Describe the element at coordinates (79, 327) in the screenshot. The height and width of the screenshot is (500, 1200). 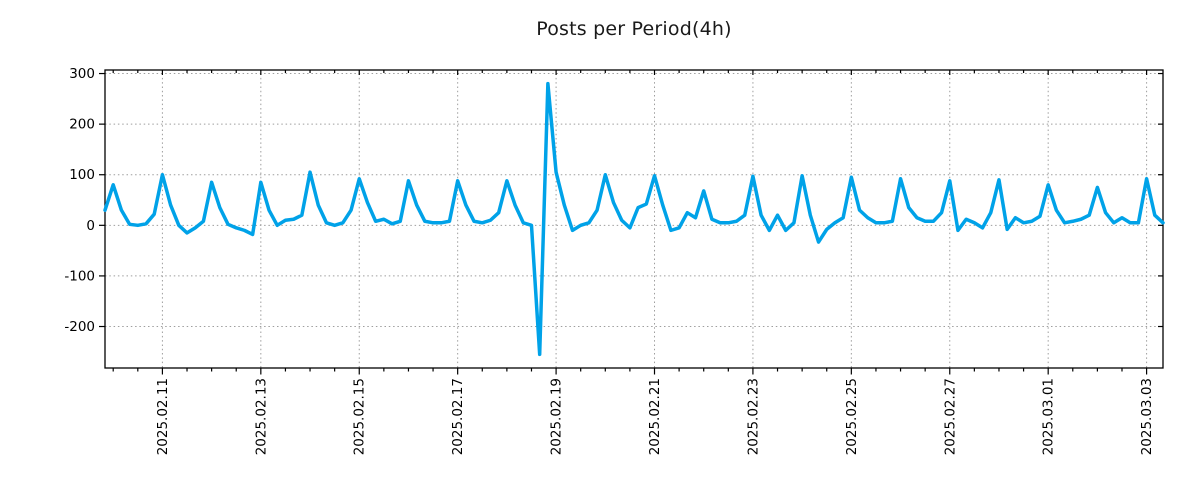
I see `y-tick-label: -200` at that location.